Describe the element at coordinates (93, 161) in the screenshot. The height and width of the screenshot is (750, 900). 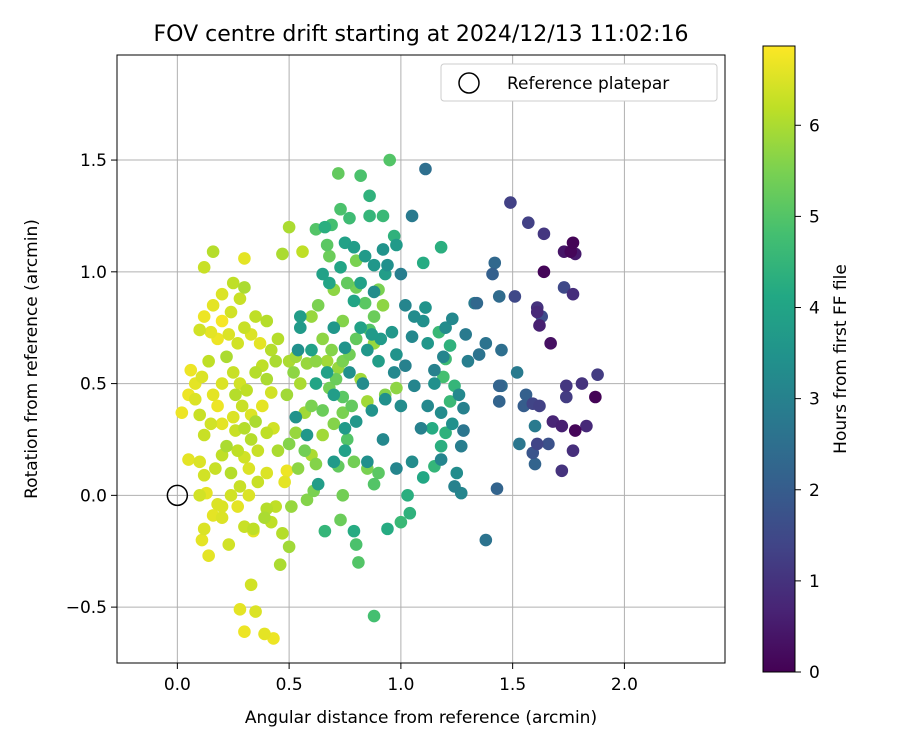
I see `y-tick-label: 1.5` at that location.